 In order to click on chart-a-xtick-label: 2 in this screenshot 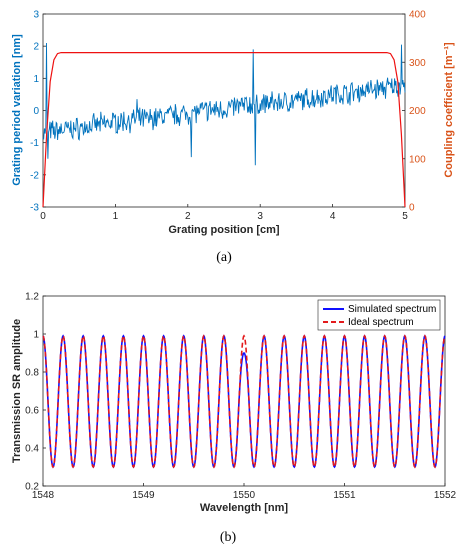, I will do `click(188, 216)`.